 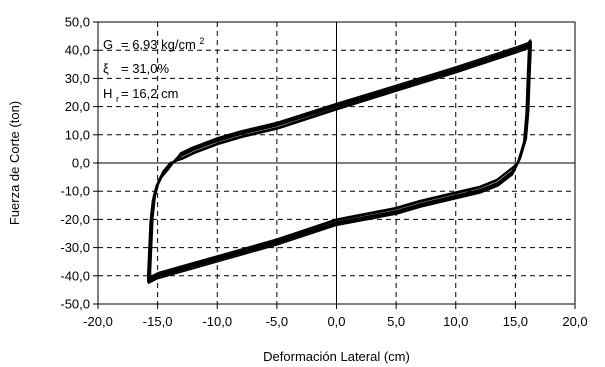 What do you see at coordinates (75, 275) in the screenshot?
I see `y-tick-label: -40,0` at bounding box center [75, 275].